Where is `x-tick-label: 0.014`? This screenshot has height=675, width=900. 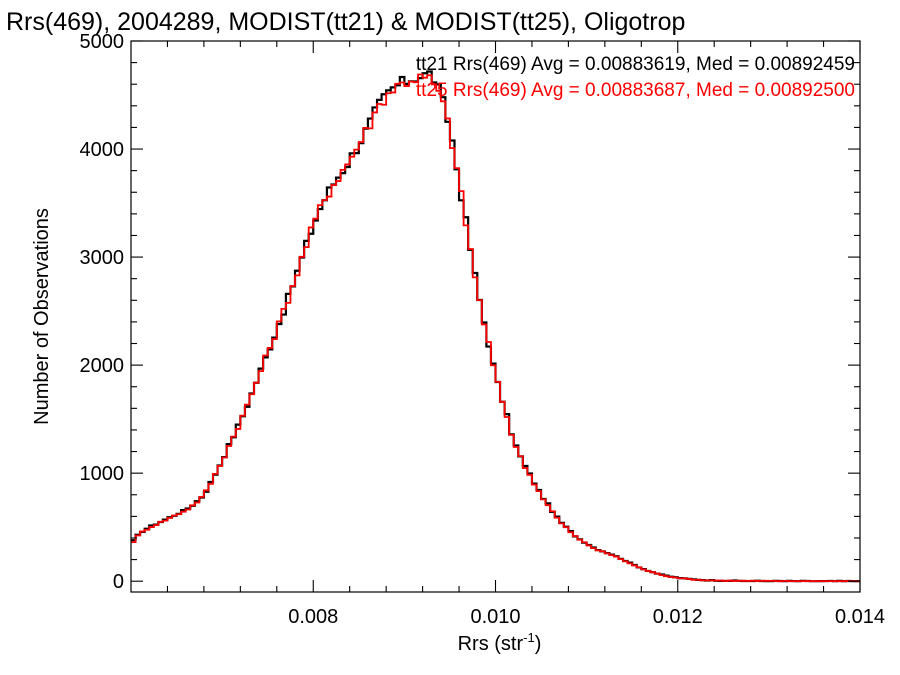 x-tick-label: 0.014 is located at coordinates (860, 617).